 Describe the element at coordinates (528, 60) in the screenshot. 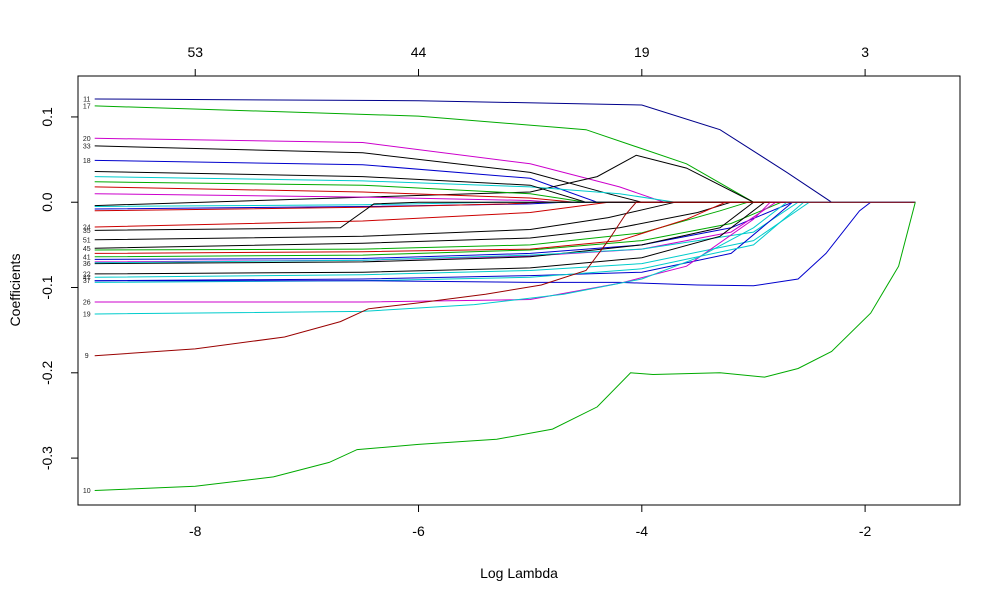

I see `top-axis: 53 44 19 3` at that location.